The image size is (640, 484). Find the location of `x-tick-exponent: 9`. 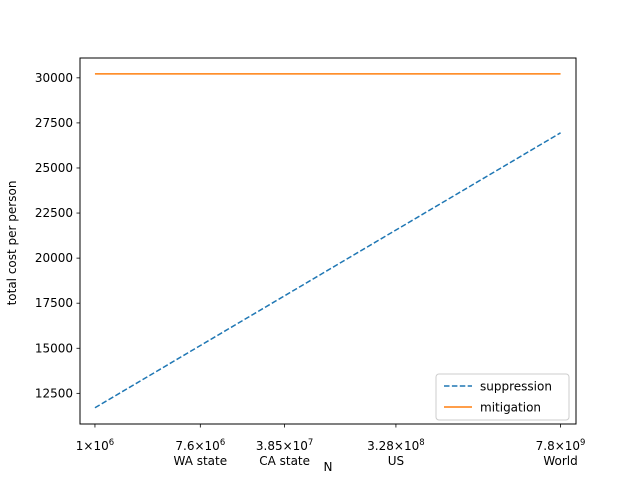

x-tick-exponent: 9 is located at coordinates (582, 443).